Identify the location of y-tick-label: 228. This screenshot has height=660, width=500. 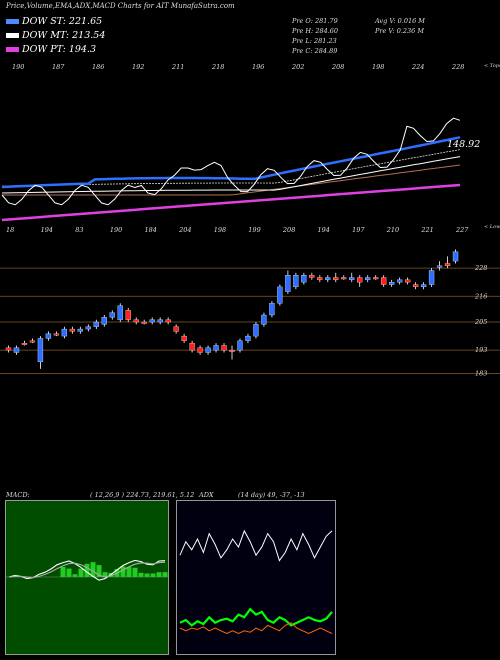
(480, 268).